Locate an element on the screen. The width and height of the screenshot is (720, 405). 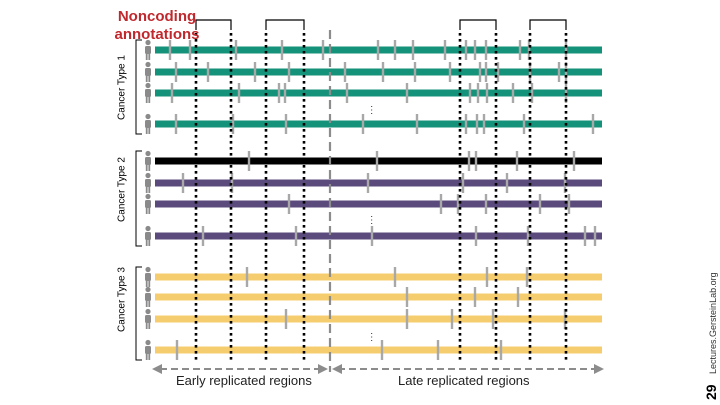
early-arrow-right-head is located at coordinates (323, 369).